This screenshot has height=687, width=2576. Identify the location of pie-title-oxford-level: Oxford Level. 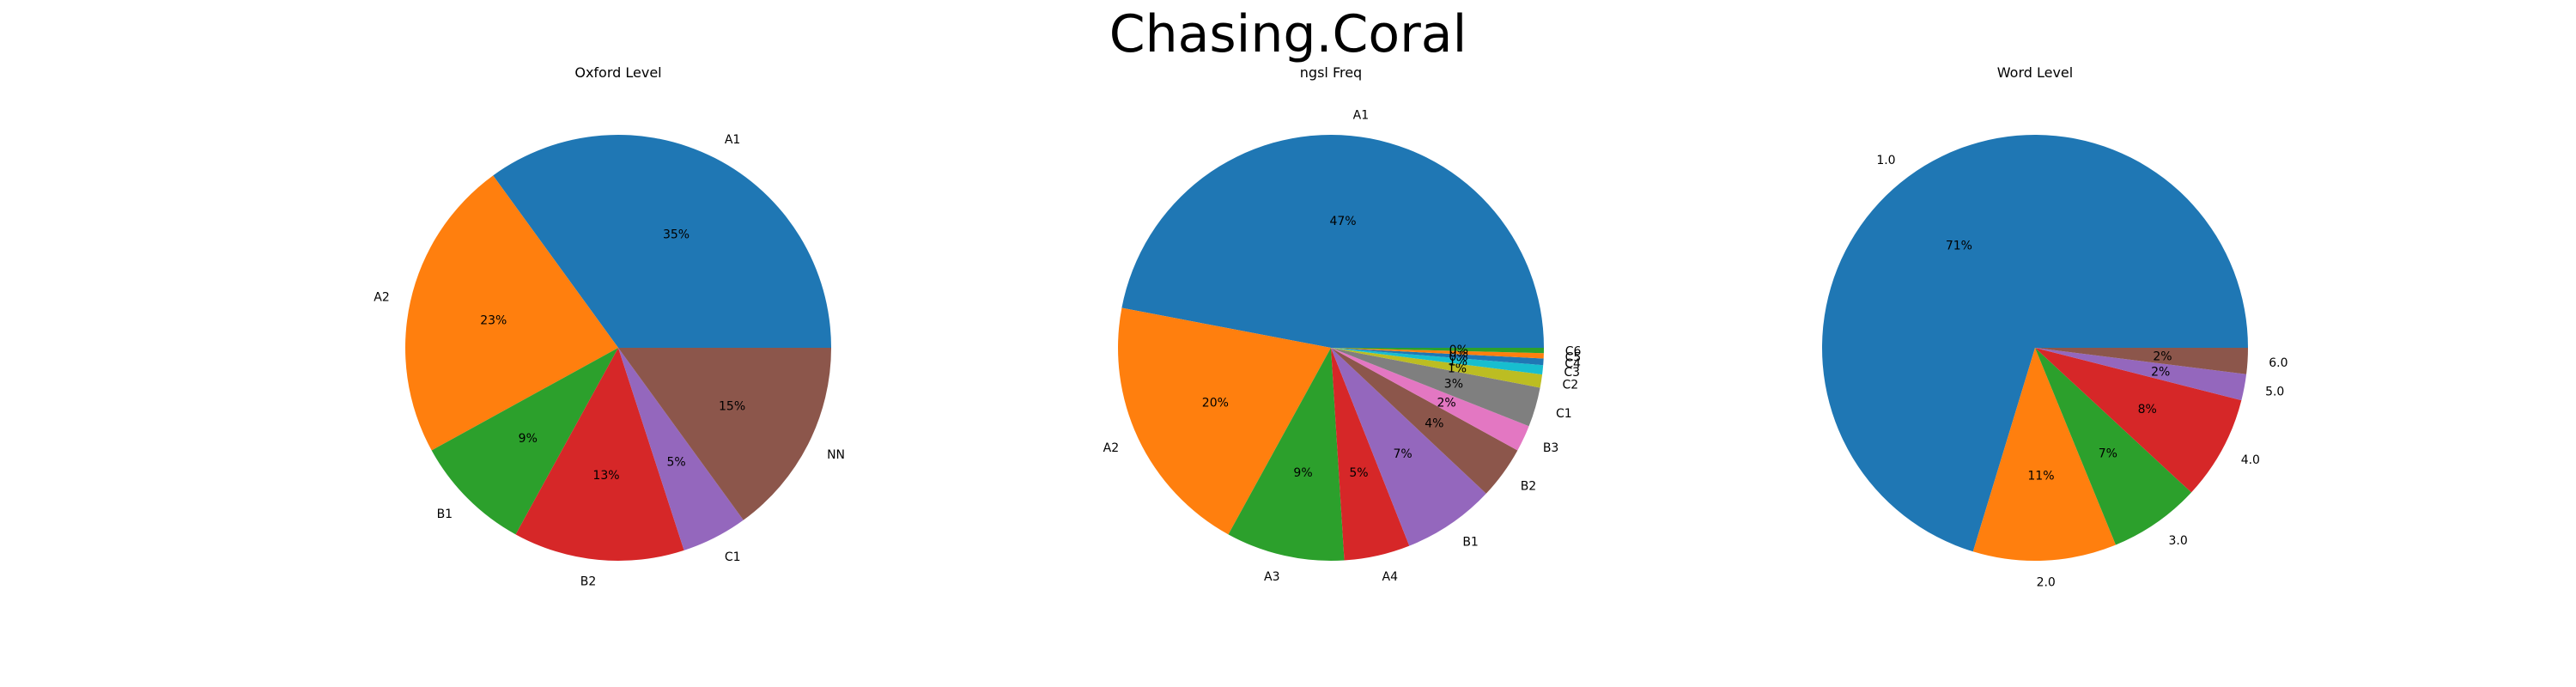
(618, 72).